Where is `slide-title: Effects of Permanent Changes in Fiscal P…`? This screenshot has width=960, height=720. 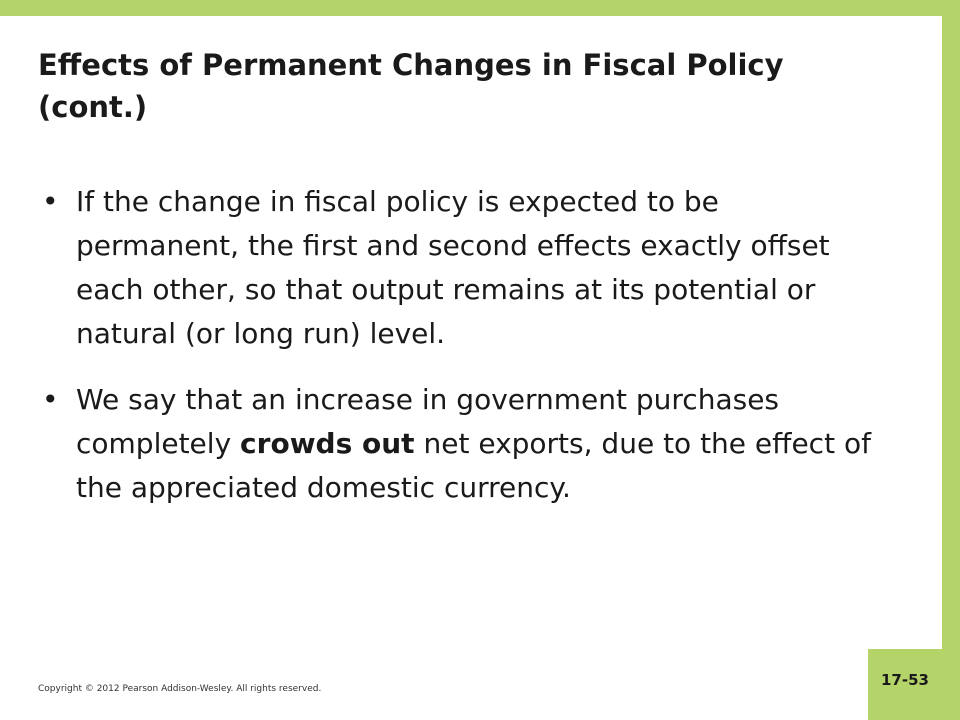 slide-title: Effects of Permanent Changes in Fiscal P… is located at coordinates (411, 86).